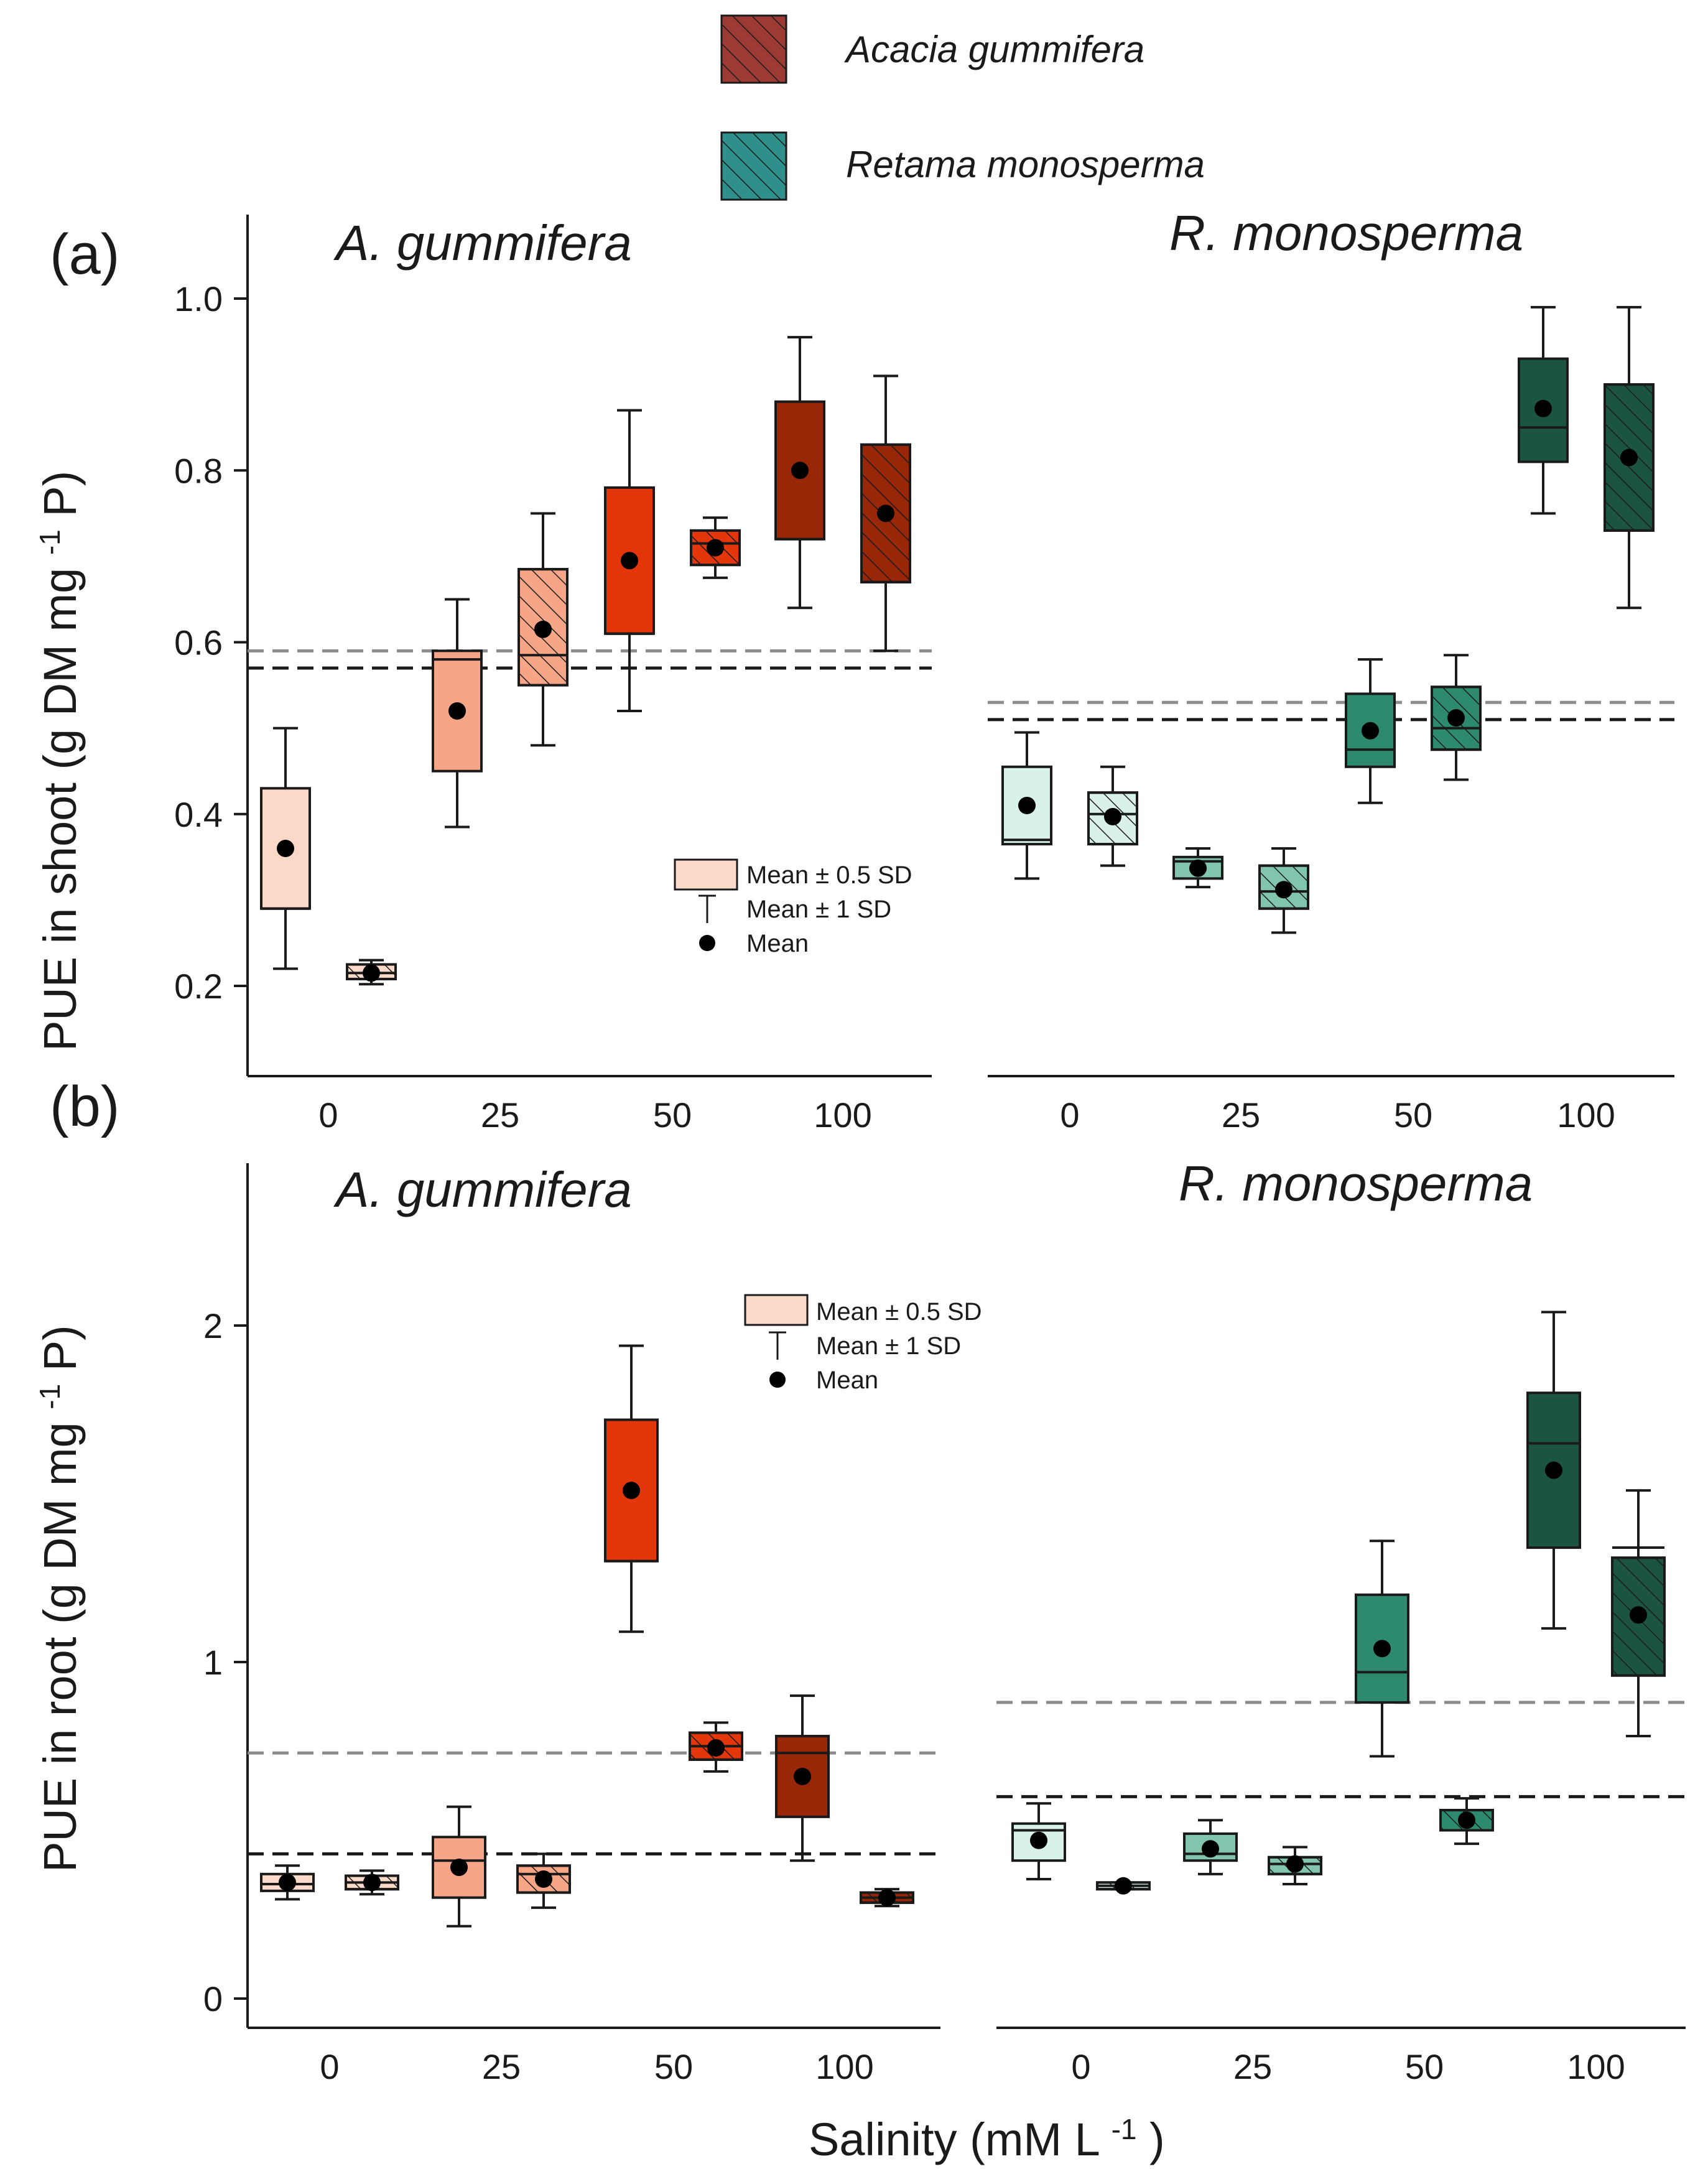 The height and width of the screenshot is (2169, 1708). What do you see at coordinates (50, 1397) in the screenshot?
I see `y-axis-label-b-sup: -1` at bounding box center [50, 1397].